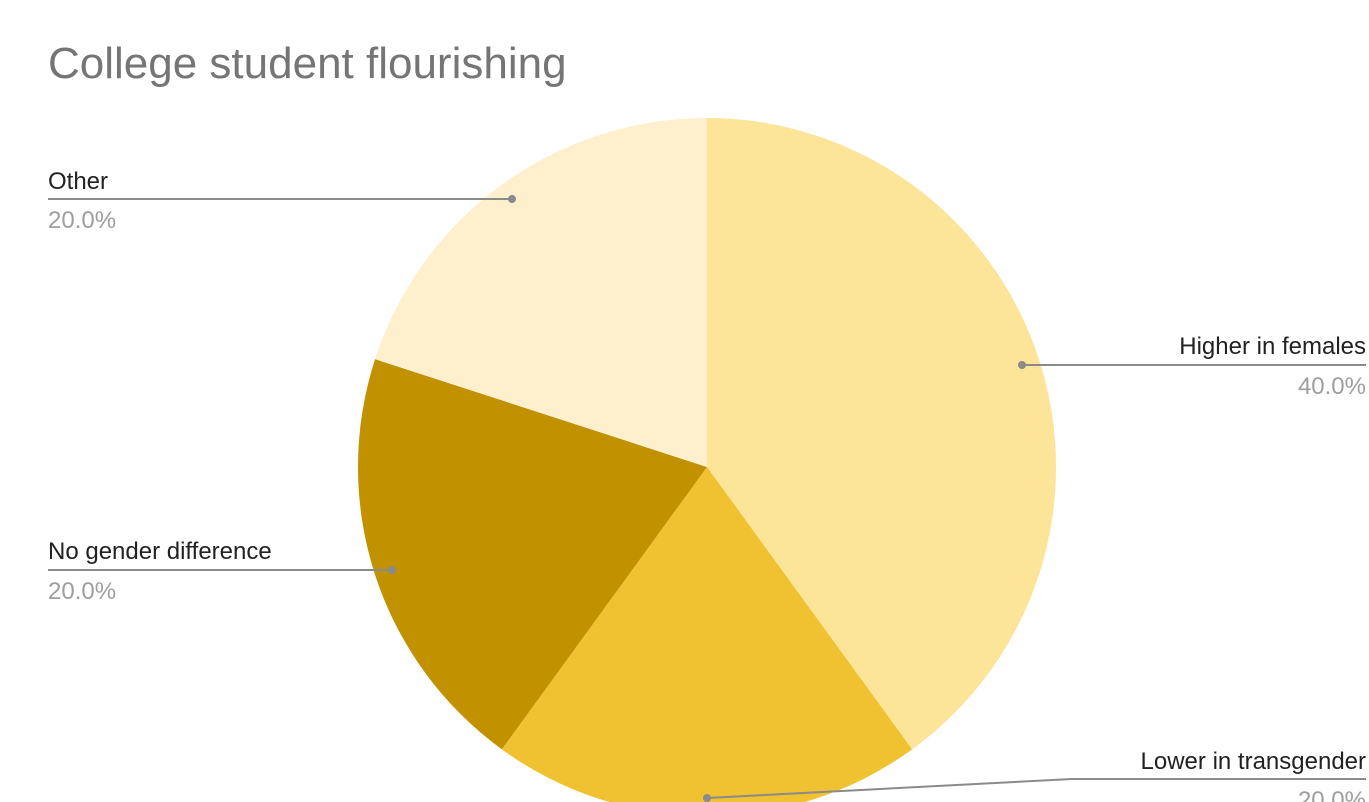 This screenshot has width=1369, height=802. I want to click on slice-percentage: 40.0%, so click(1332, 386).